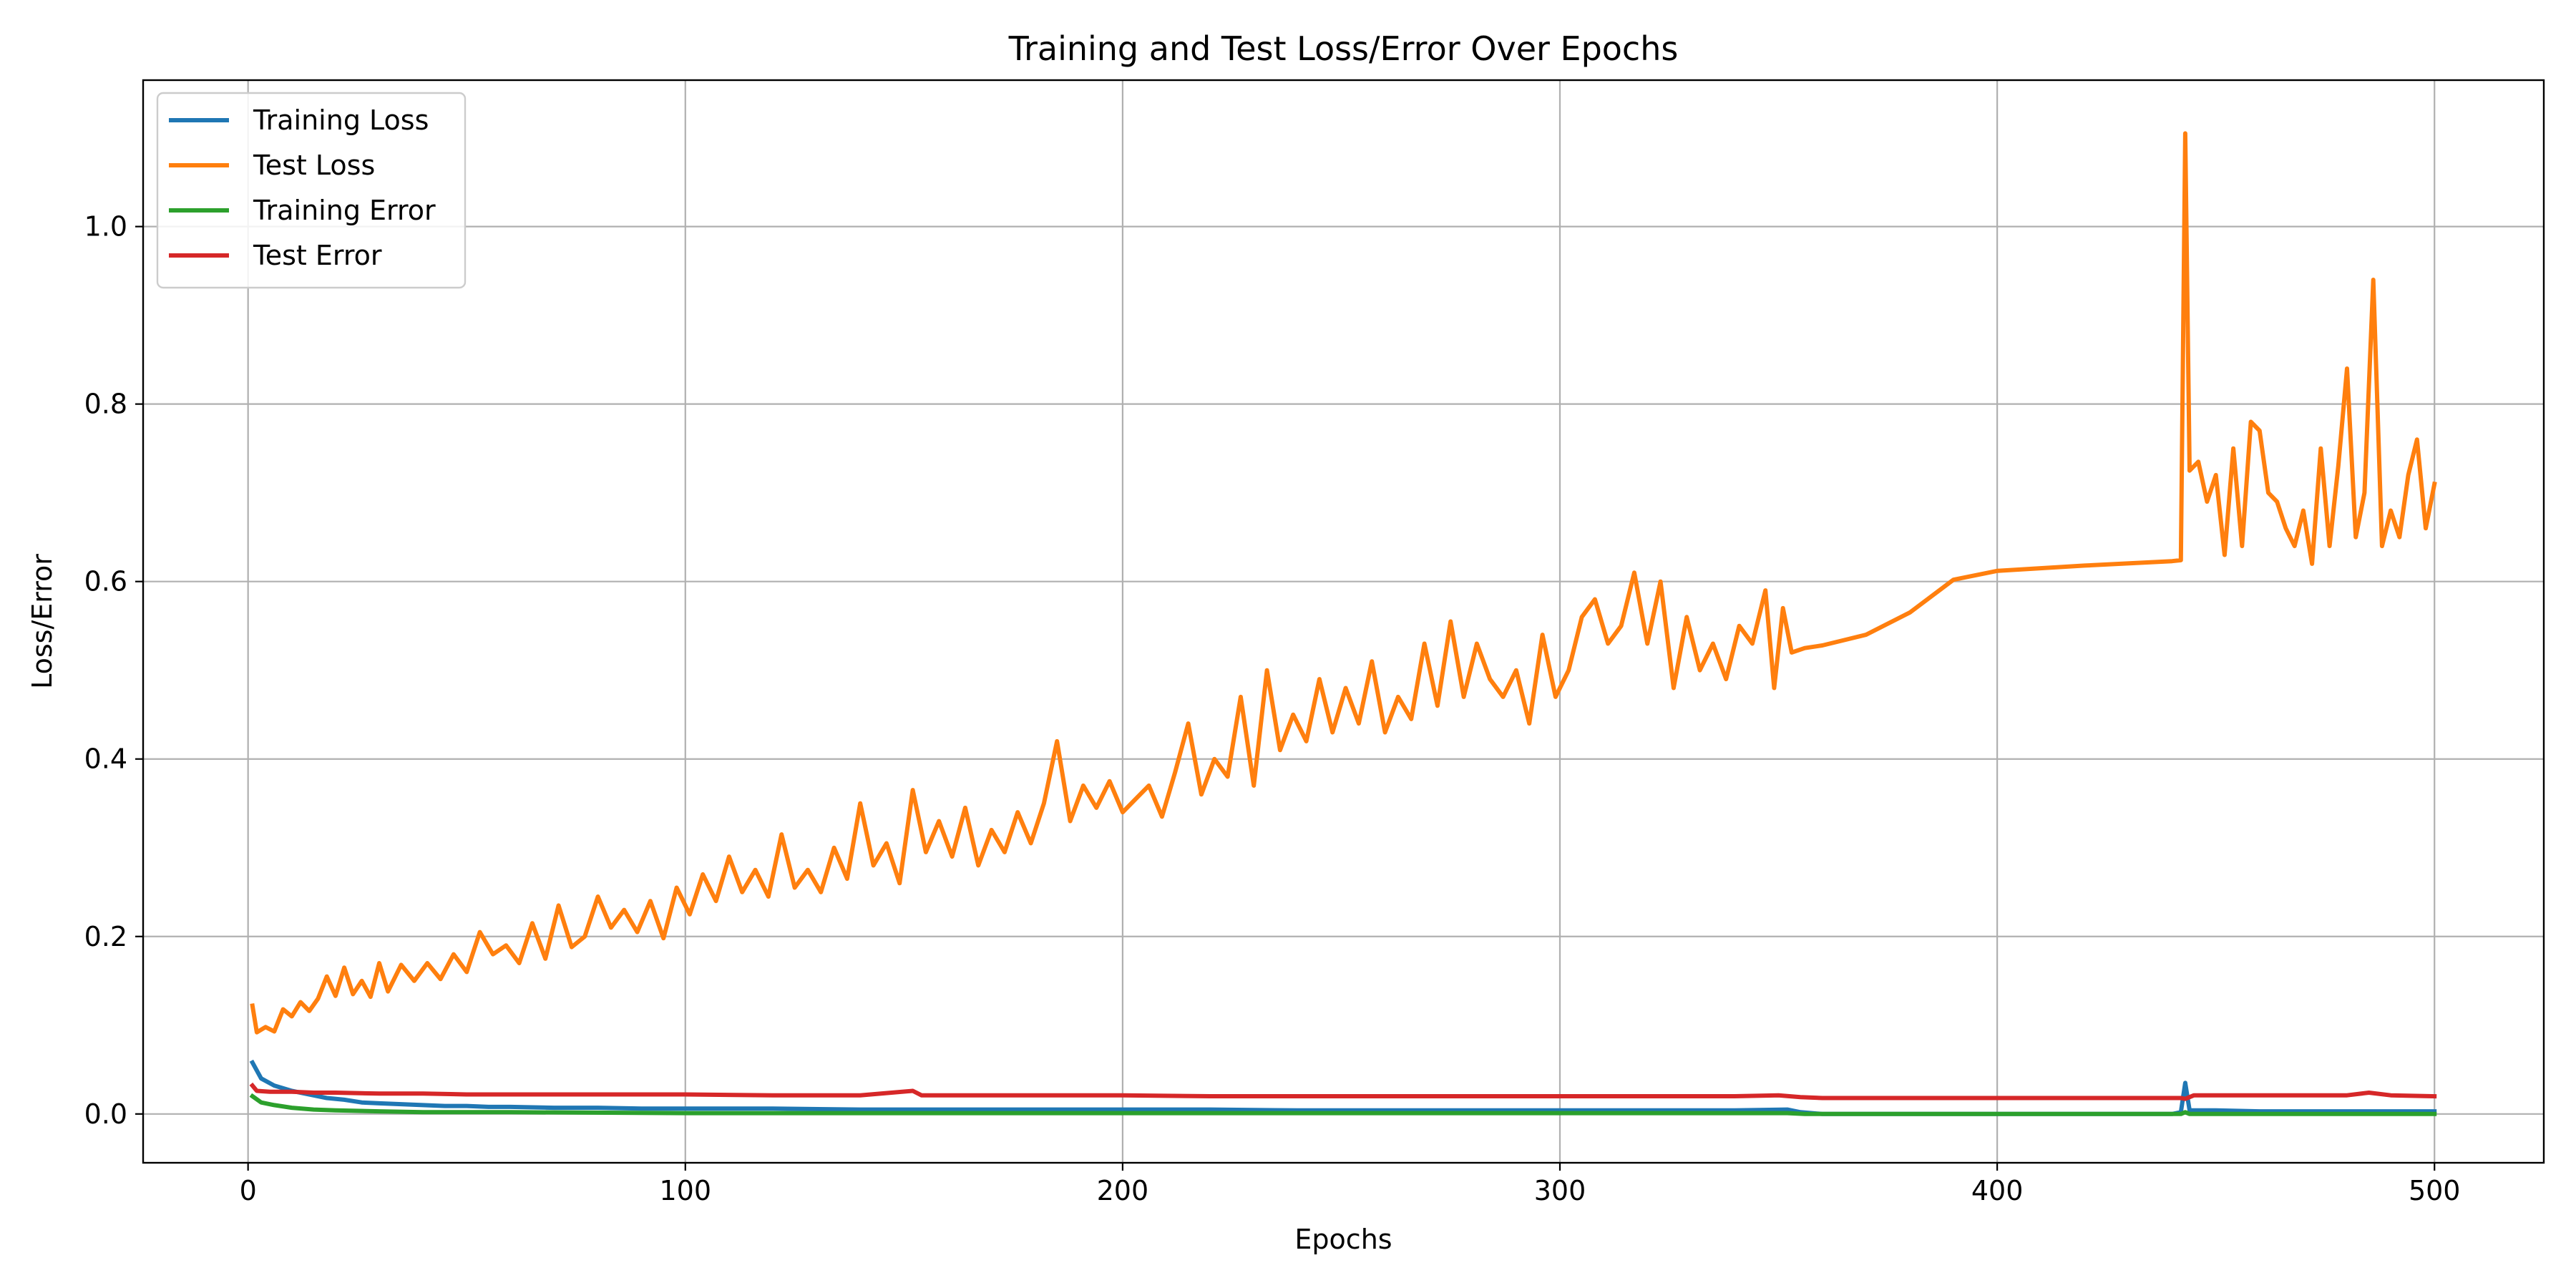  I want to click on x-tick-label: 0, so click(248, 1190).